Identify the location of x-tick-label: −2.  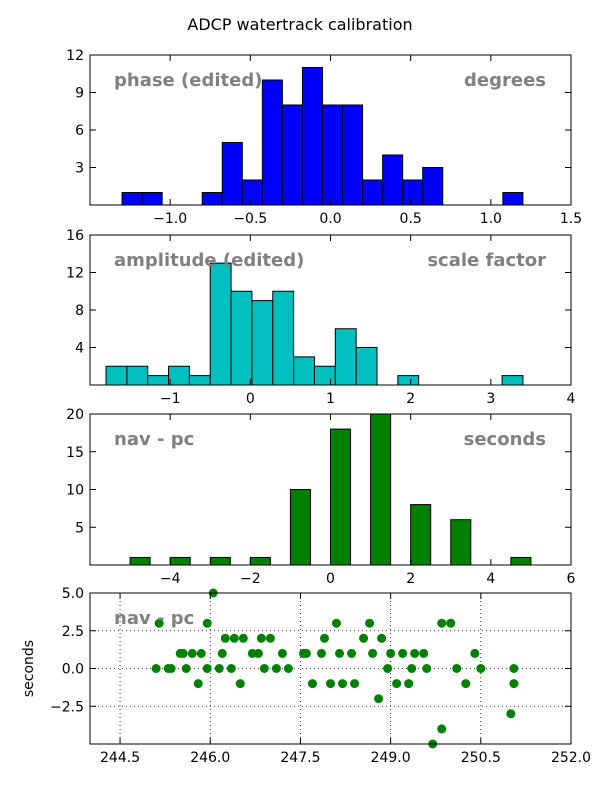
(250, 579).